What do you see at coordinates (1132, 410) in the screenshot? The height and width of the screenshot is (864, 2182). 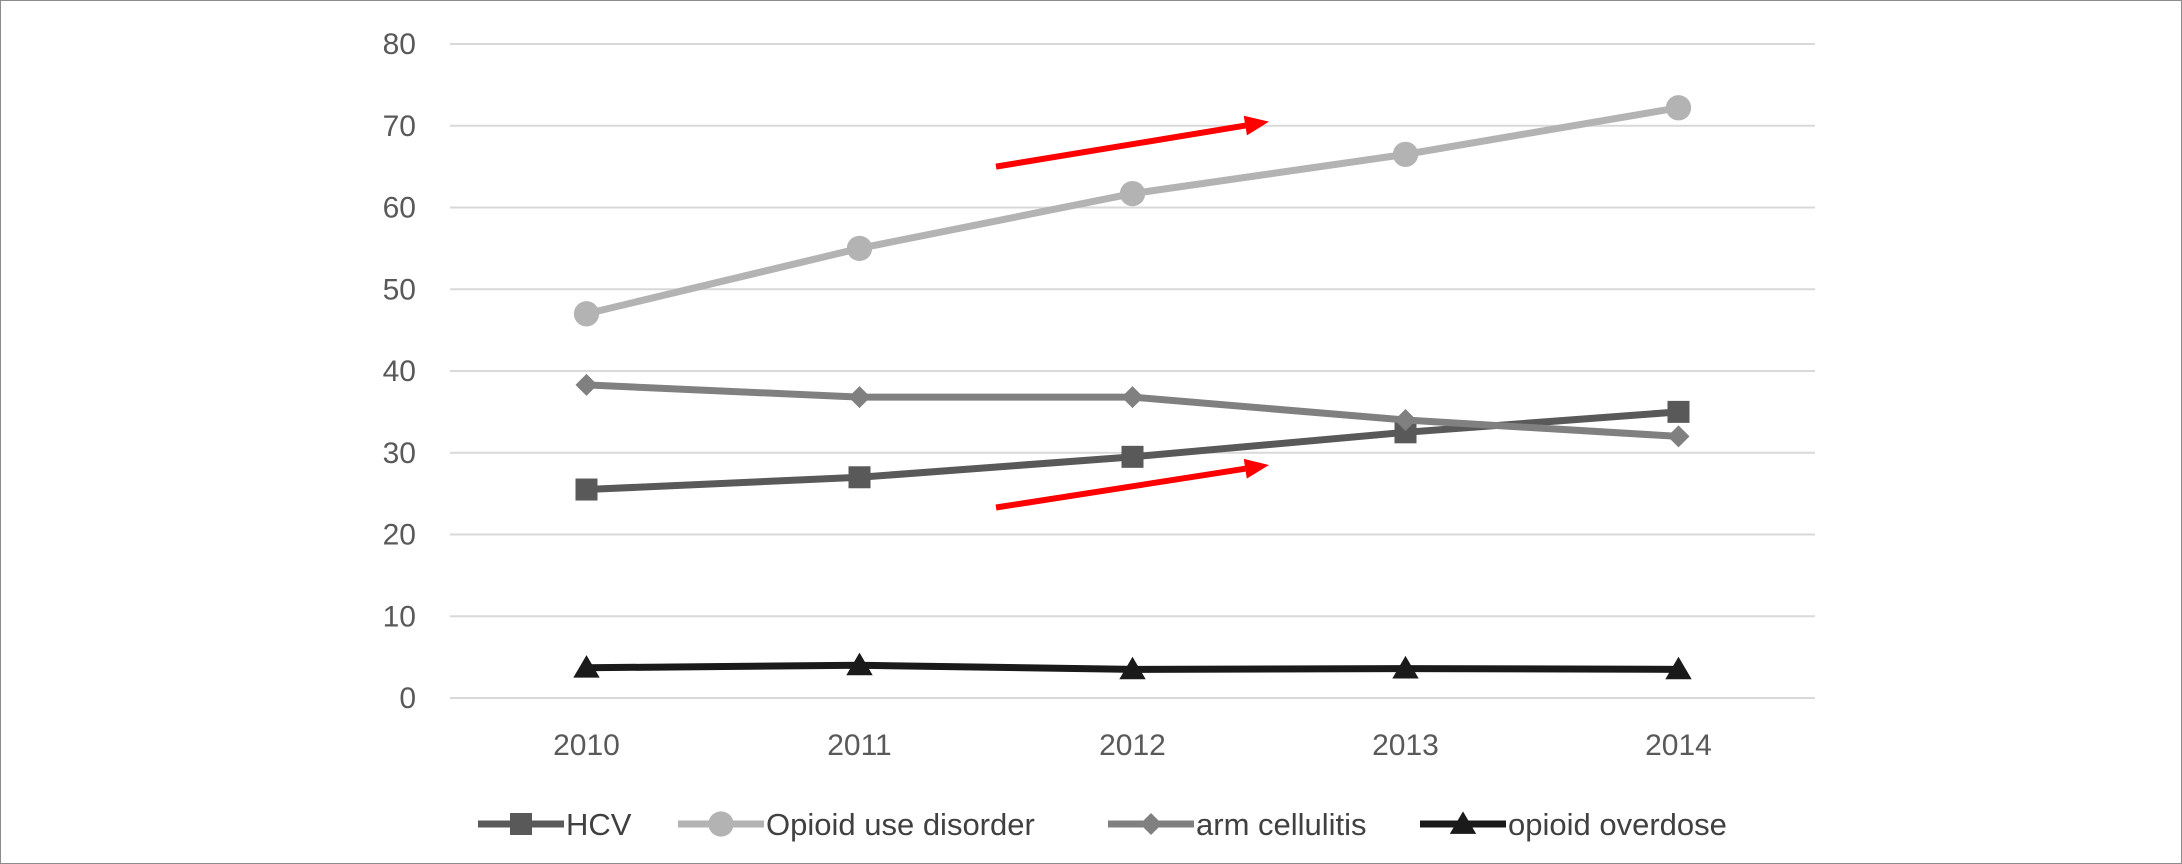 I see `series-arm-cellulitis` at bounding box center [1132, 410].